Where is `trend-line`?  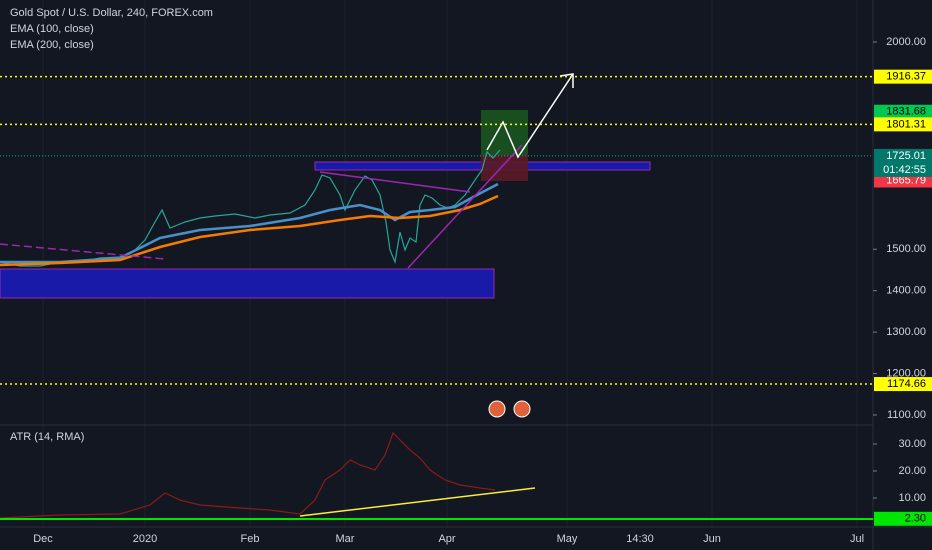
trend-line is located at coordinates (83, 251).